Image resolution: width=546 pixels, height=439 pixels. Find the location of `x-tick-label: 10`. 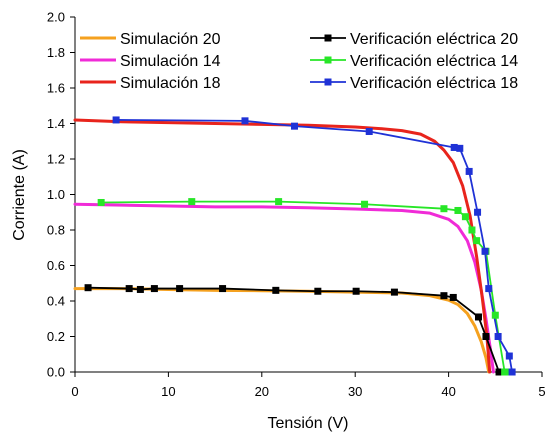

x-tick-label: 10 is located at coordinates (168, 391).